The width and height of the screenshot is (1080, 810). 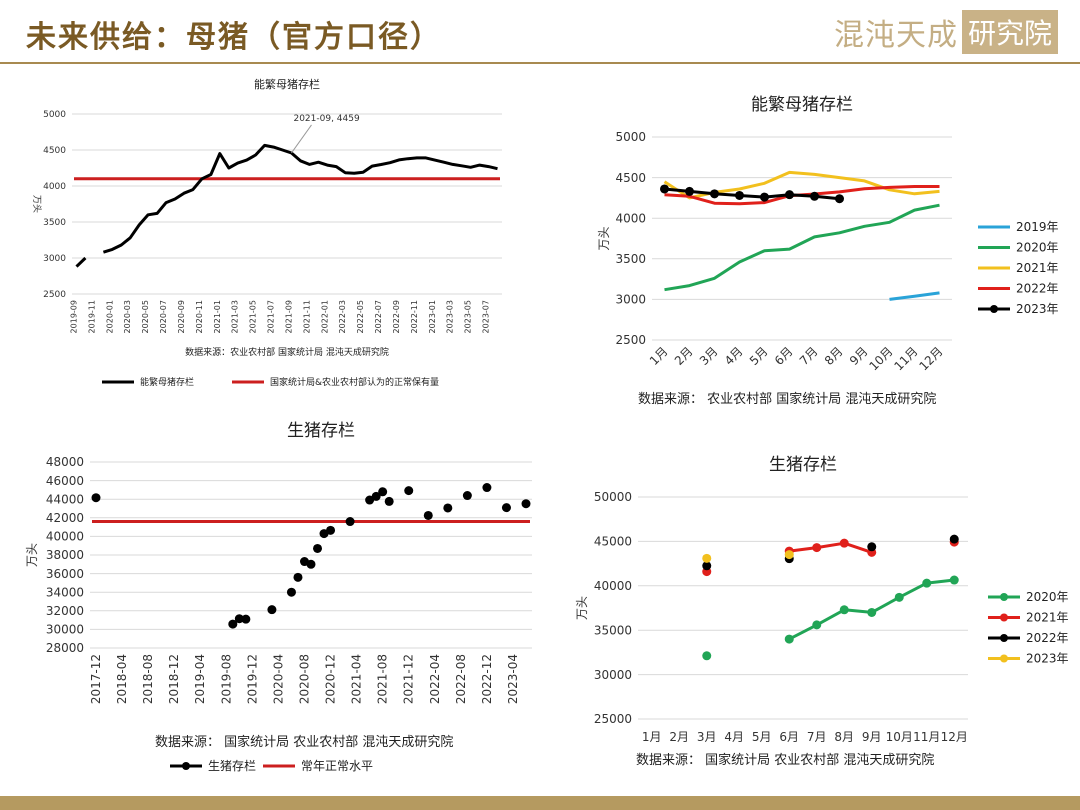 What do you see at coordinates (802, 247) in the screenshot?
I see `series-line-2020年` at bounding box center [802, 247].